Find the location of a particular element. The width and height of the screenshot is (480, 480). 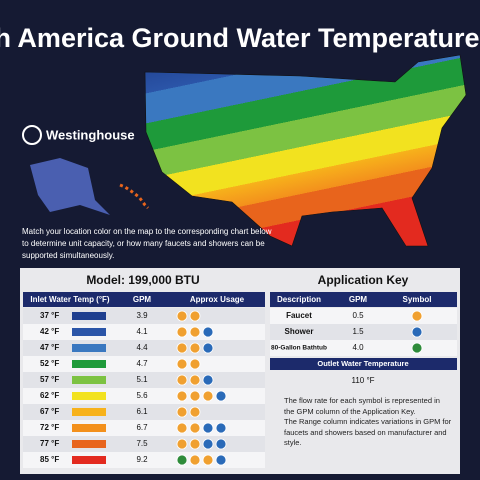

gpm: 0.5 is located at coordinates (358, 315).